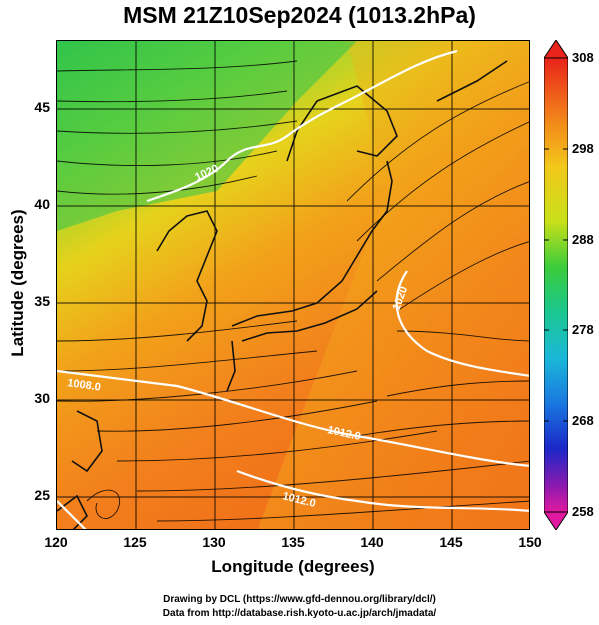 The width and height of the screenshot is (599, 625). Describe the element at coordinates (42, 495) in the screenshot. I see `y-tick-label: 25` at that location.